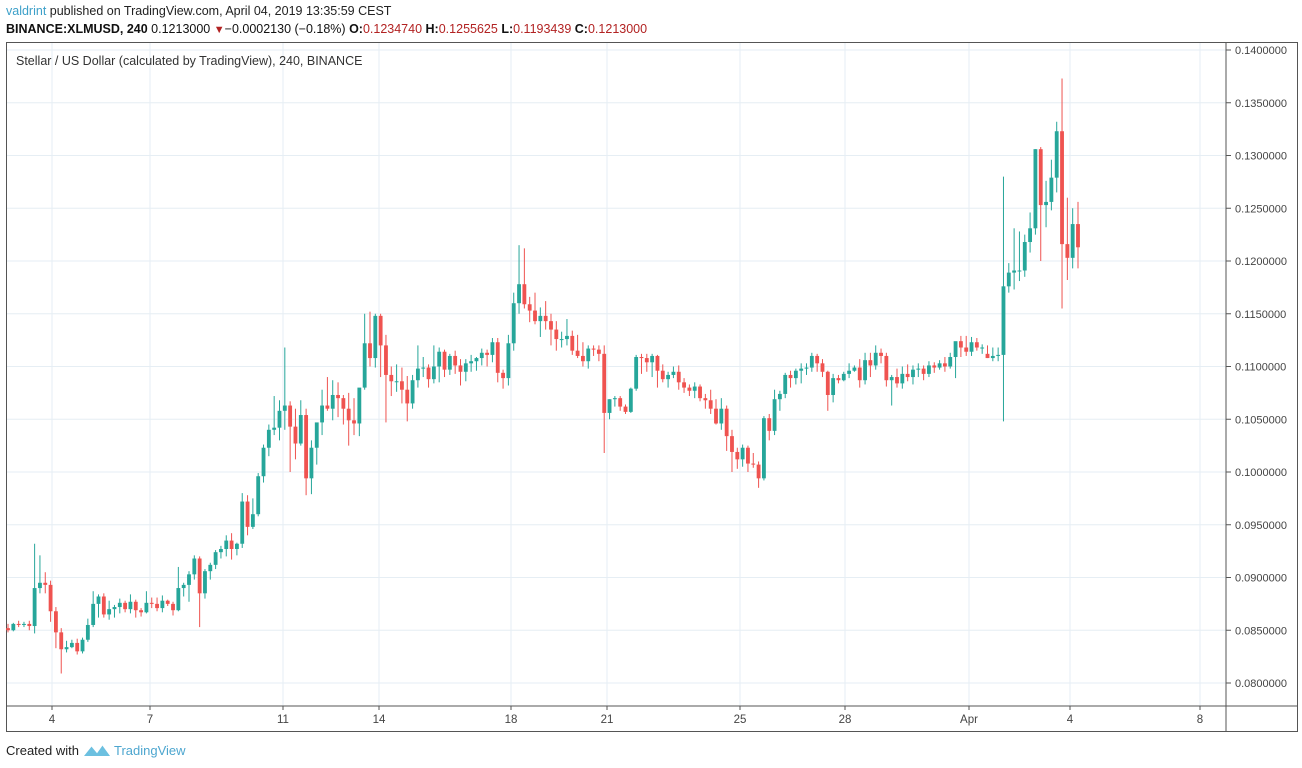 The height and width of the screenshot is (768, 1302). I want to click on low-label: L:, so click(507, 29).